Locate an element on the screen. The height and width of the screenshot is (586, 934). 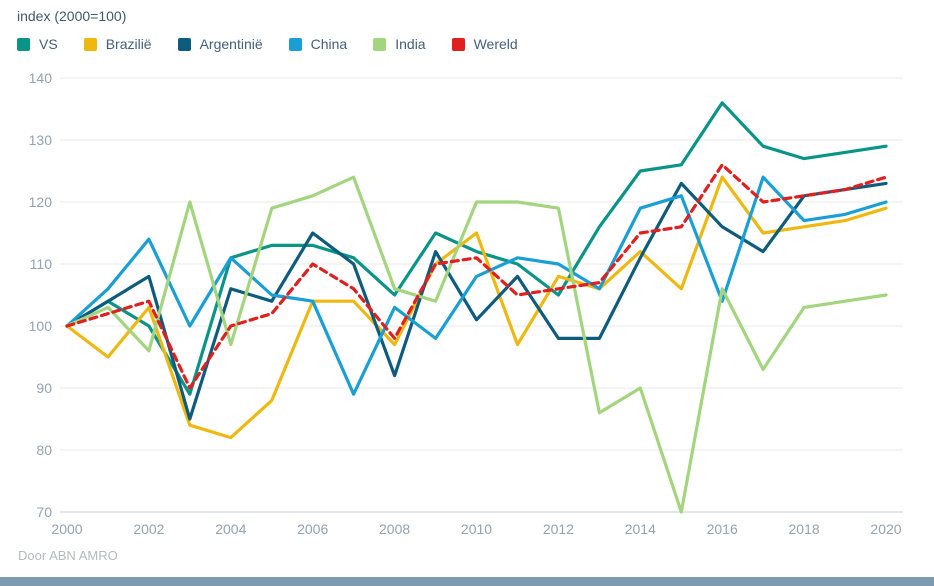
x-tick-label-2006: 2006 is located at coordinates (312, 529).